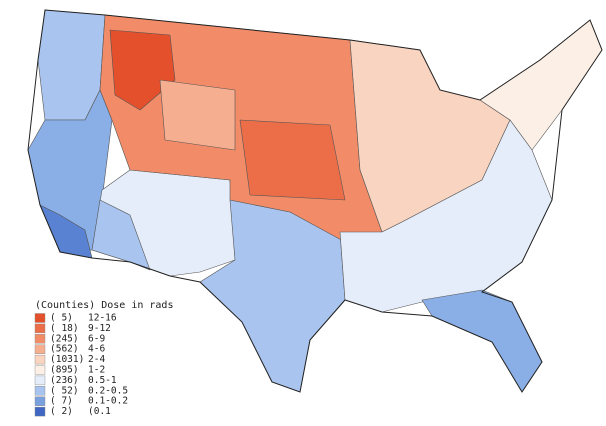  I want to click on legend-count: ( 52), so click(64, 390).